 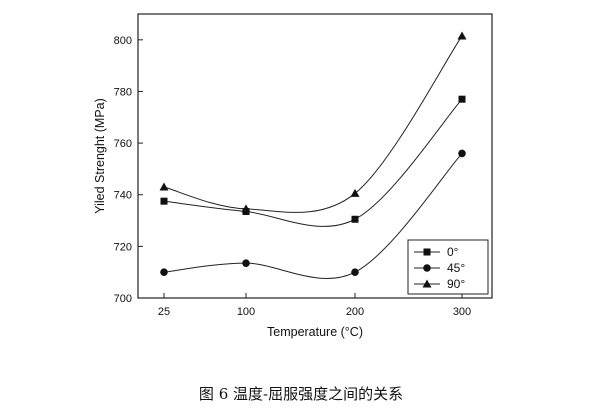 What do you see at coordinates (453, 252) in the screenshot?
I see `legend-label: 0°` at bounding box center [453, 252].